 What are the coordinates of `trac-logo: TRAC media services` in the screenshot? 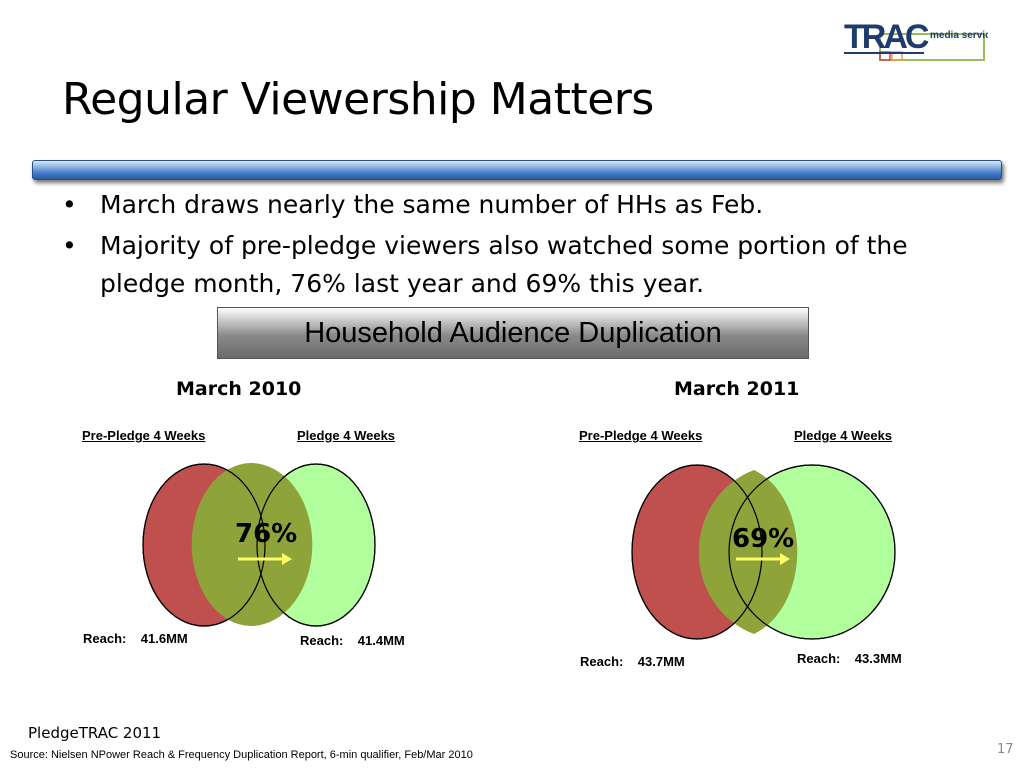 It's located at (916, 41).